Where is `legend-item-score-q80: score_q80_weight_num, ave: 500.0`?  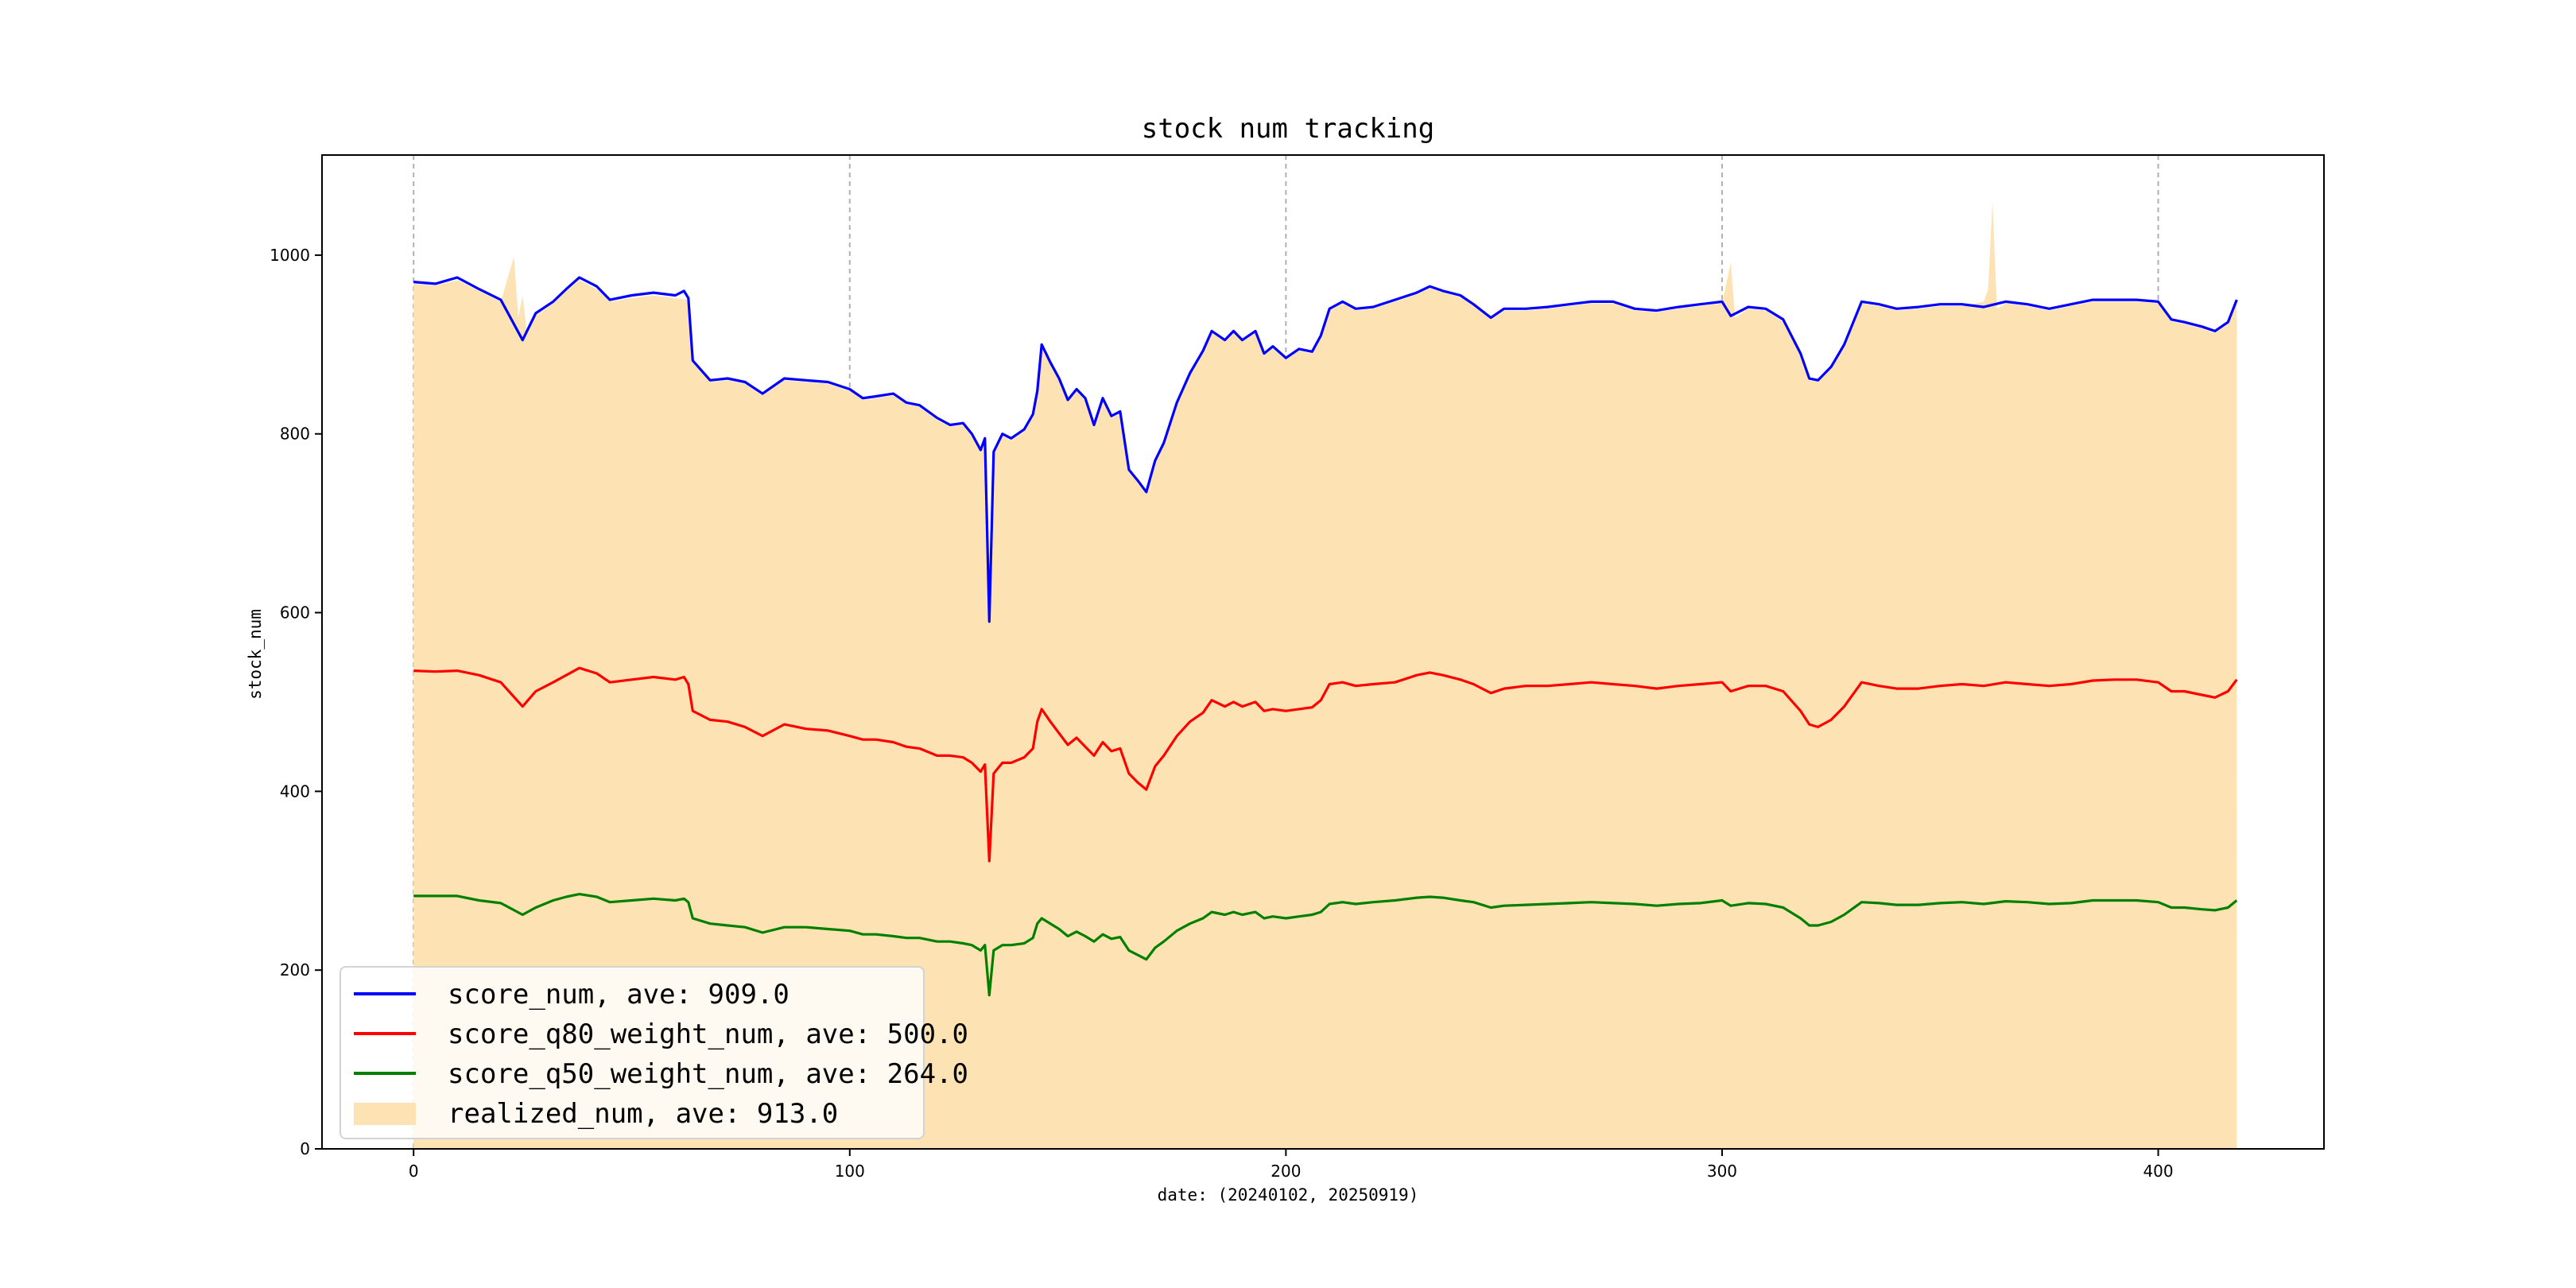
legend-item-score-q80: score_q80_weight_num, ave: 500.0 is located at coordinates (661, 1035).